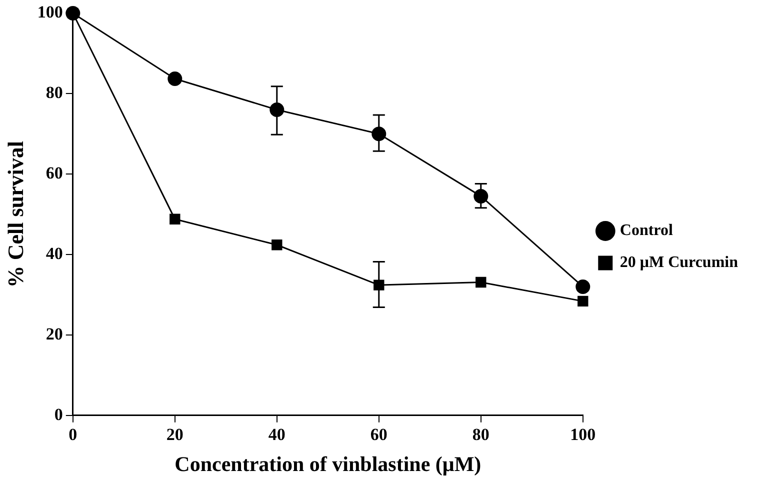 The height and width of the screenshot is (482, 758). What do you see at coordinates (583, 434) in the screenshot?
I see `x-tick-label: 100` at bounding box center [583, 434].